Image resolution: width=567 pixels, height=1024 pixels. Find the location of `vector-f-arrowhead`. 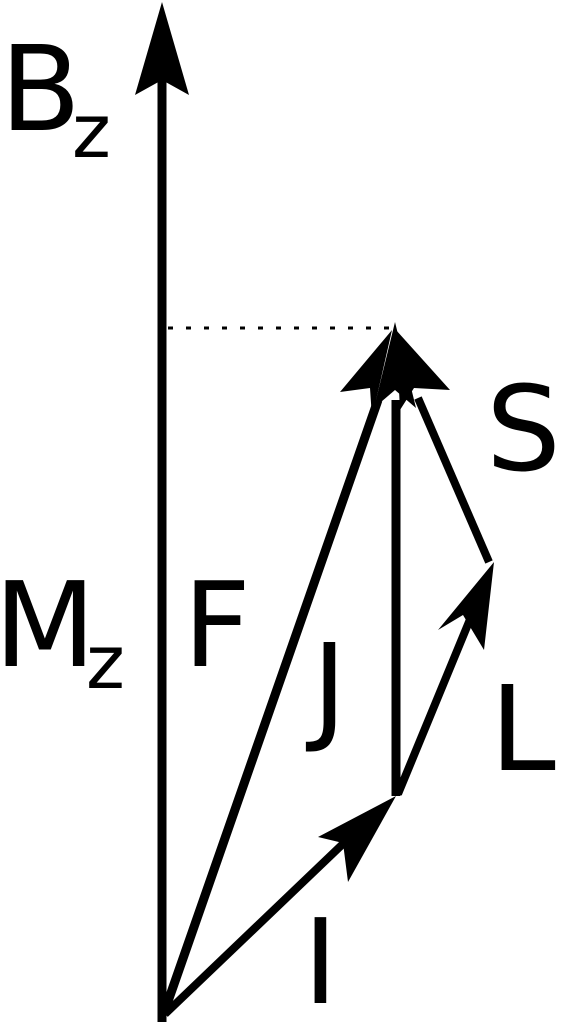

vector-f-arrowhead is located at coordinates (366, 374).